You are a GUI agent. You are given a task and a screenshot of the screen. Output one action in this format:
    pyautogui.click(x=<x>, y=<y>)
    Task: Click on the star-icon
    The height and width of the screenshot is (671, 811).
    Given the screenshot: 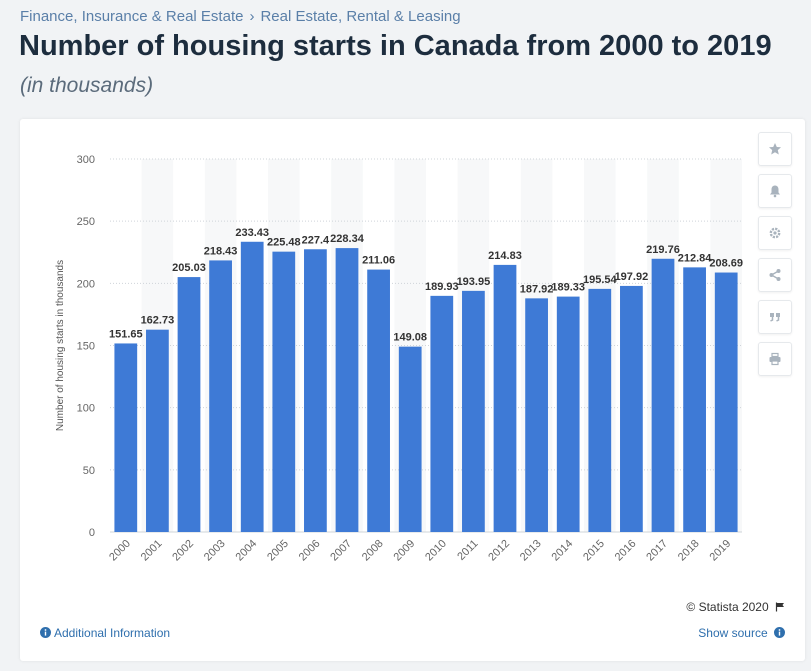 What is the action you would take?
    pyautogui.click(x=775, y=149)
    